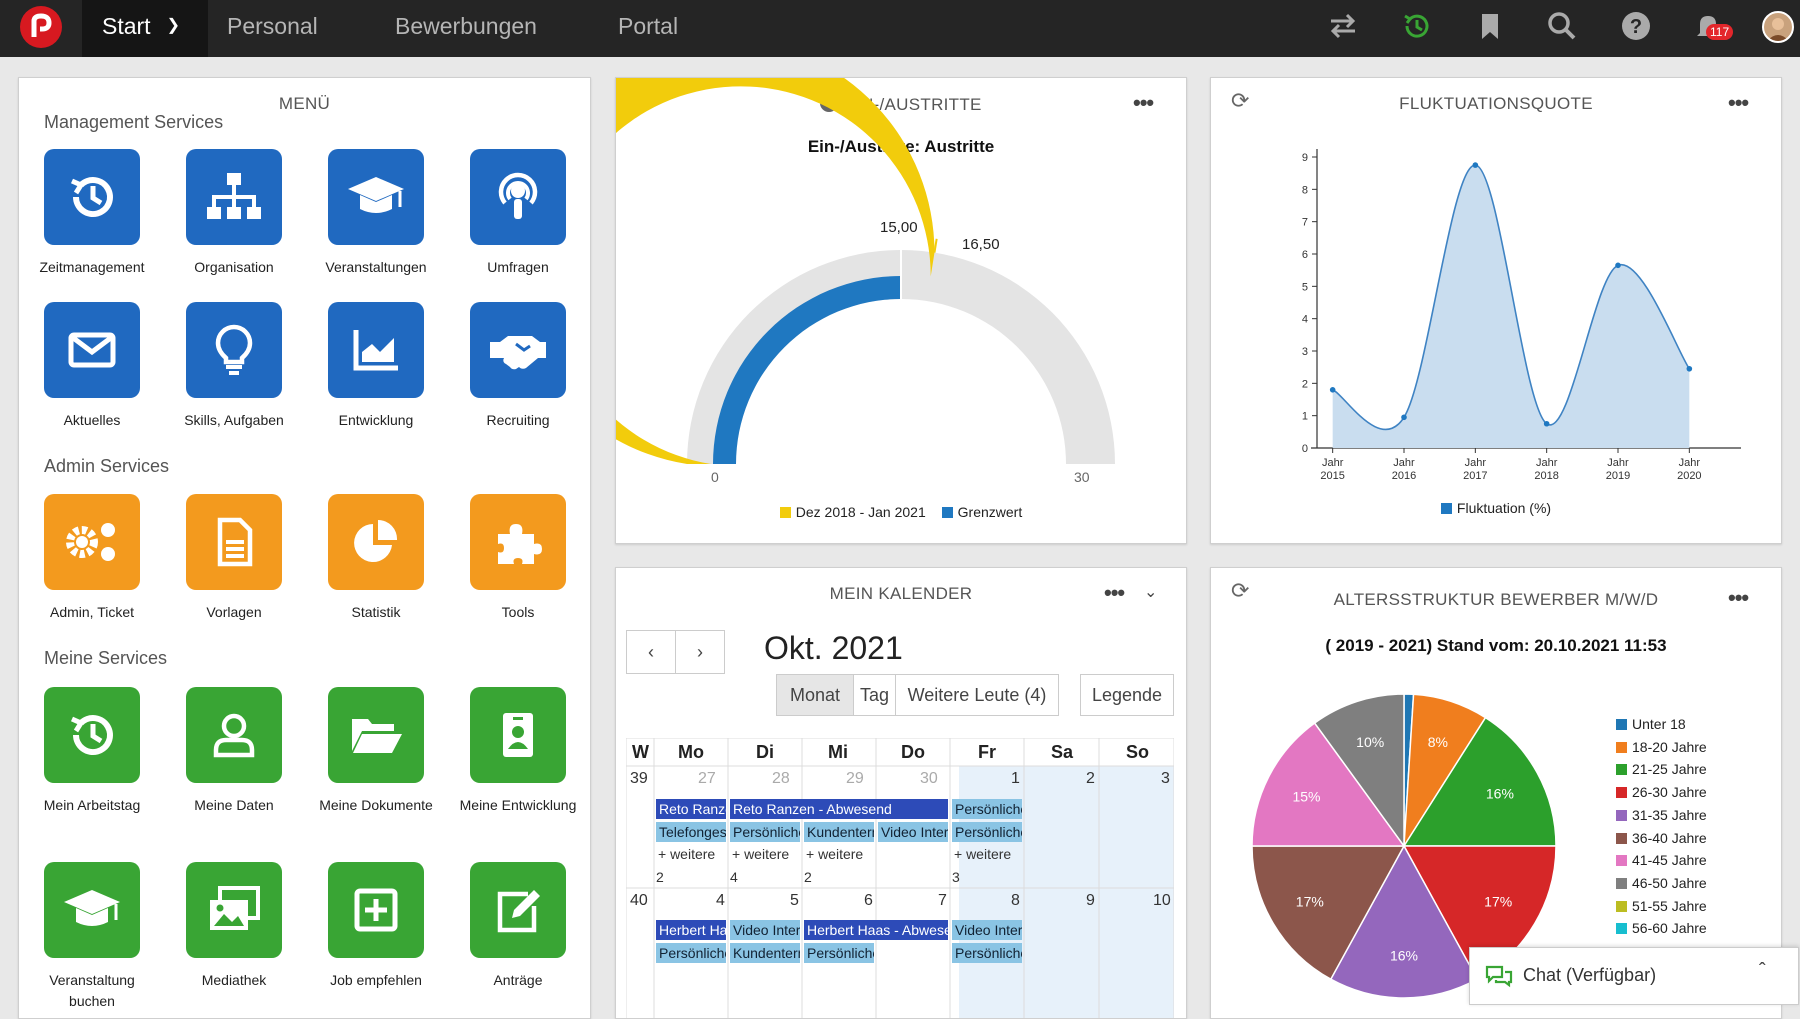 This screenshot has height=1019, width=1800. Describe the element at coordinates (781, 778) in the screenshot. I see `day-number: 28` at that location.